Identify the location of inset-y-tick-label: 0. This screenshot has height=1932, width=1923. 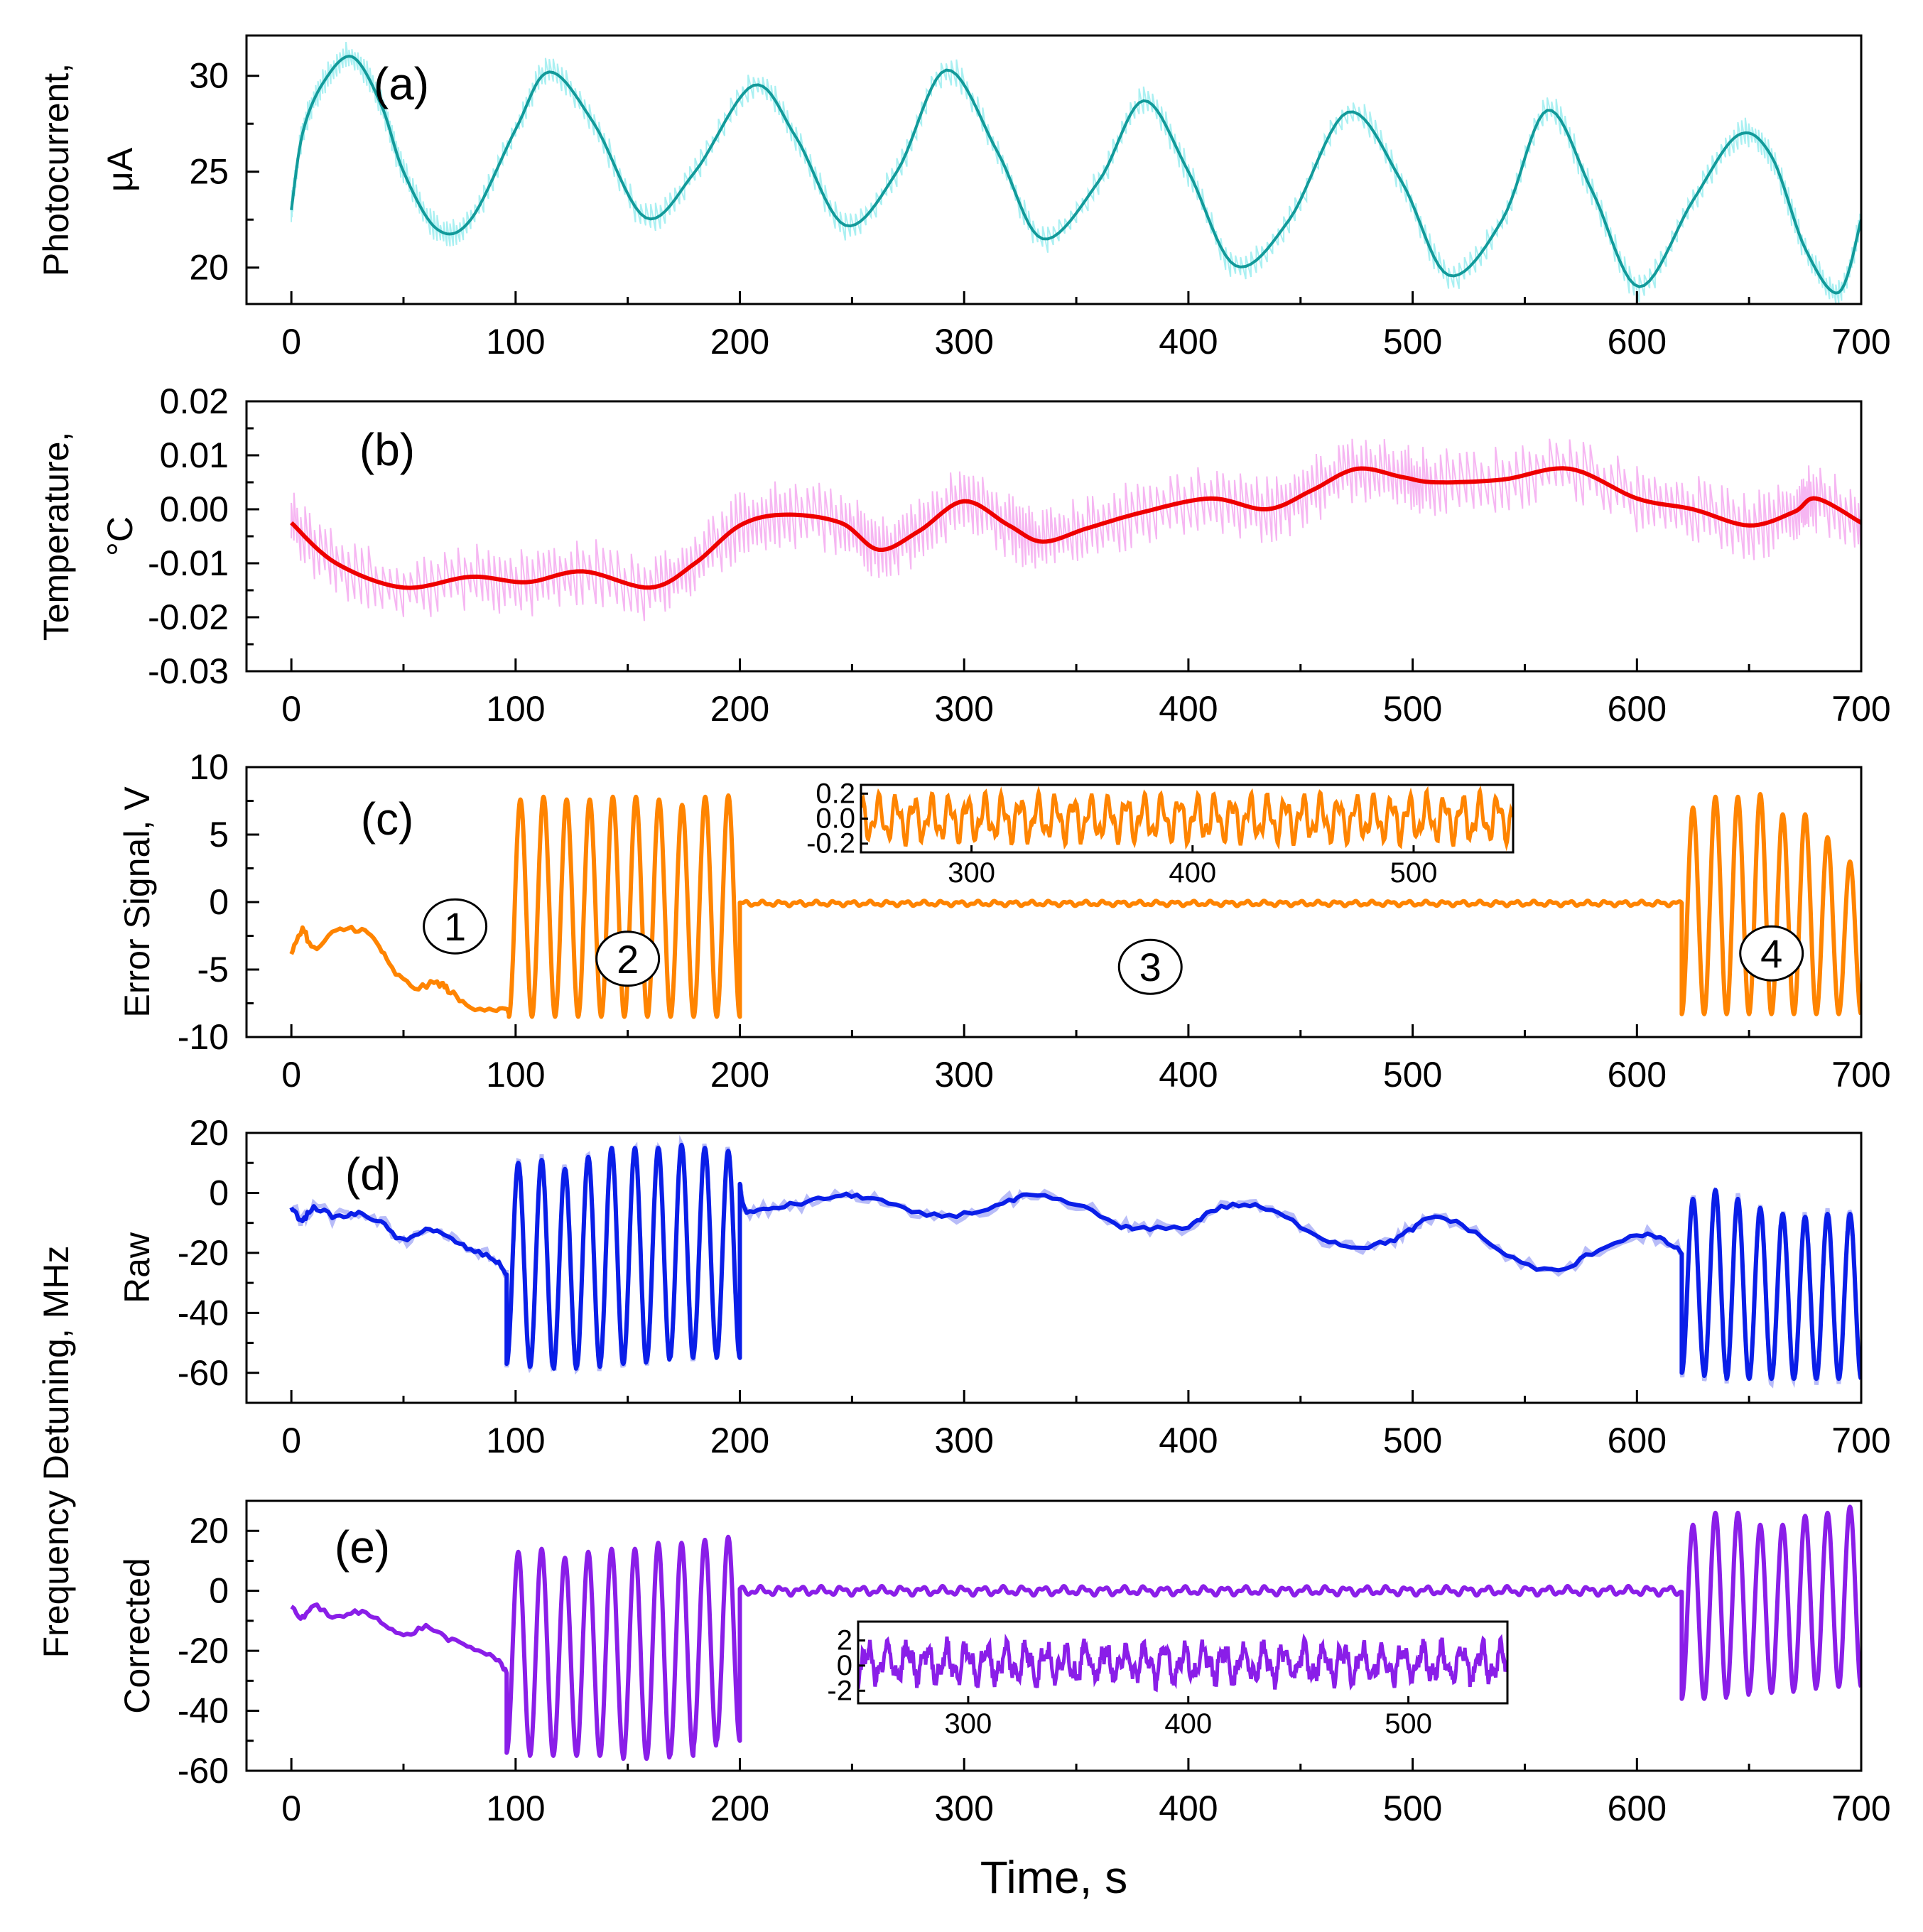
(844, 1666).